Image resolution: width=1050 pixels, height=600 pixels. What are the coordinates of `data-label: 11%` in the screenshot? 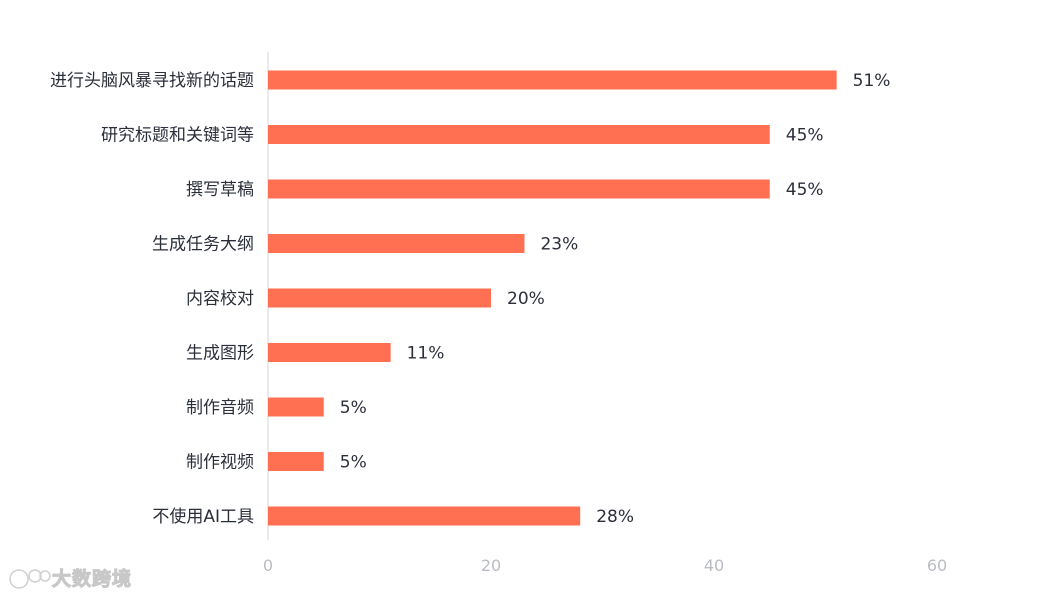 It's located at (426, 354).